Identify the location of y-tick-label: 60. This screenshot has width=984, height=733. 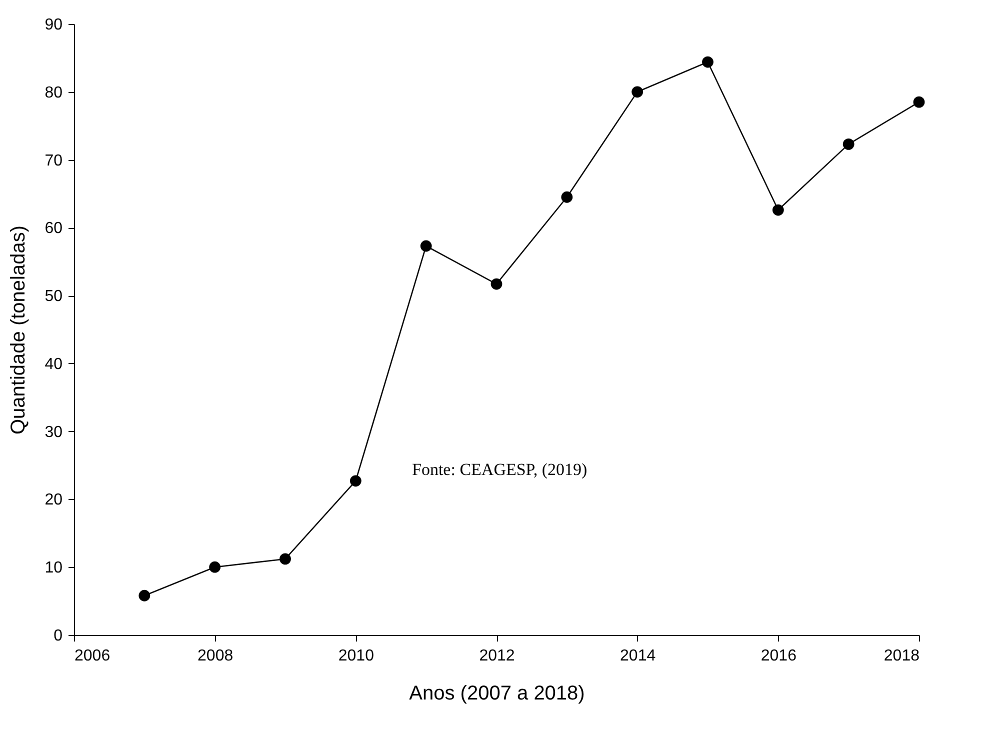
(53, 229).